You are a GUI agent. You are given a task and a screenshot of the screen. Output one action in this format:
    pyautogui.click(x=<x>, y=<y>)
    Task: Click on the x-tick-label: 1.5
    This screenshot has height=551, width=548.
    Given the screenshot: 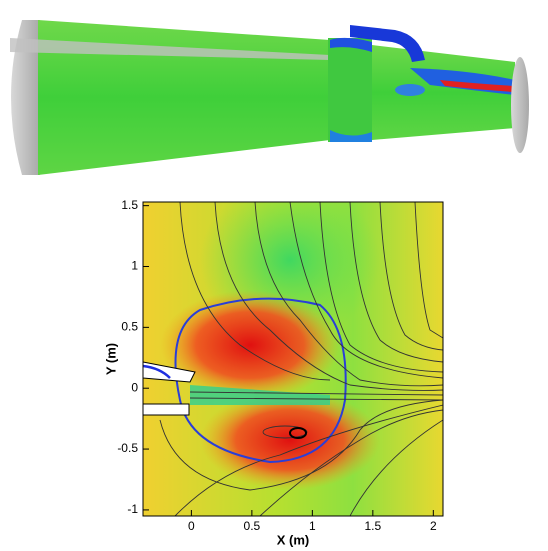 What is the action you would take?
    pyautogui.click(x=372, y=526)
    